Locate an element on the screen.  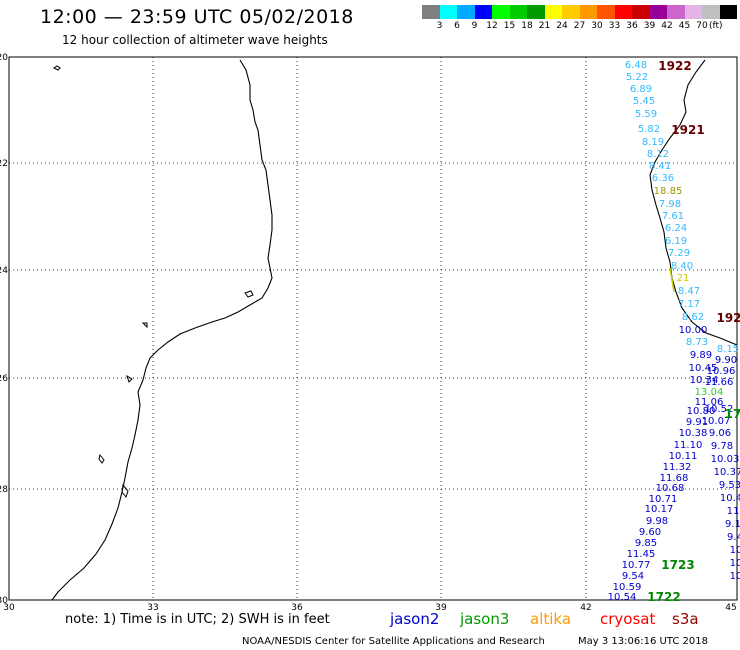
x-axis-label: 39 is located at coordinates (441, 608).